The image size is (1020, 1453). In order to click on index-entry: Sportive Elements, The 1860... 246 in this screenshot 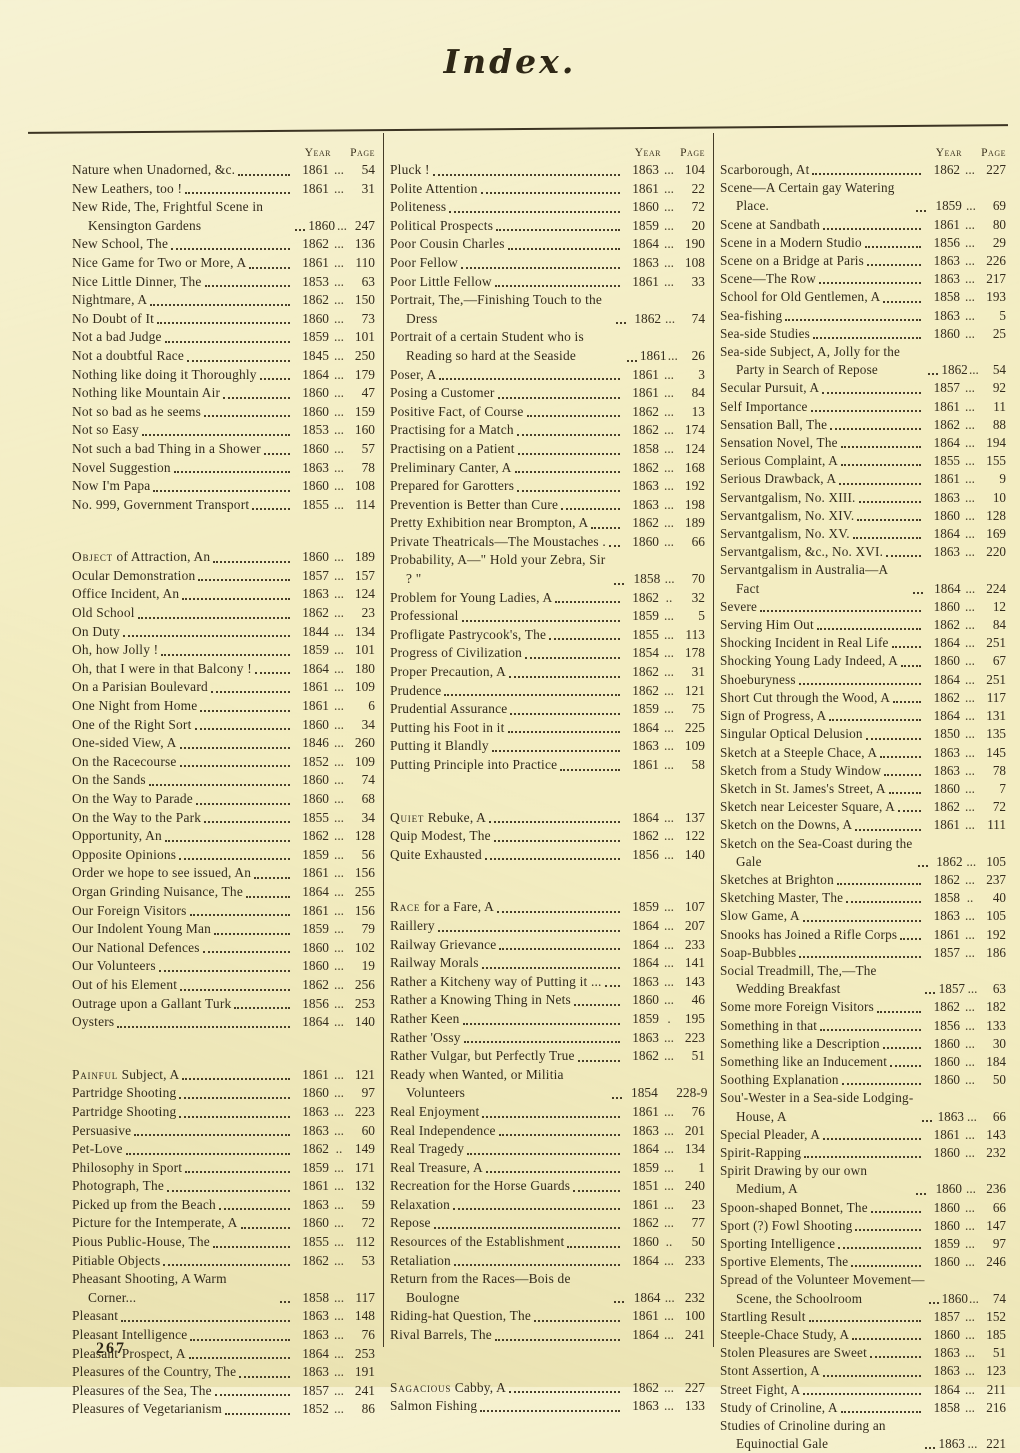, I will do `click(863, 1262)`.